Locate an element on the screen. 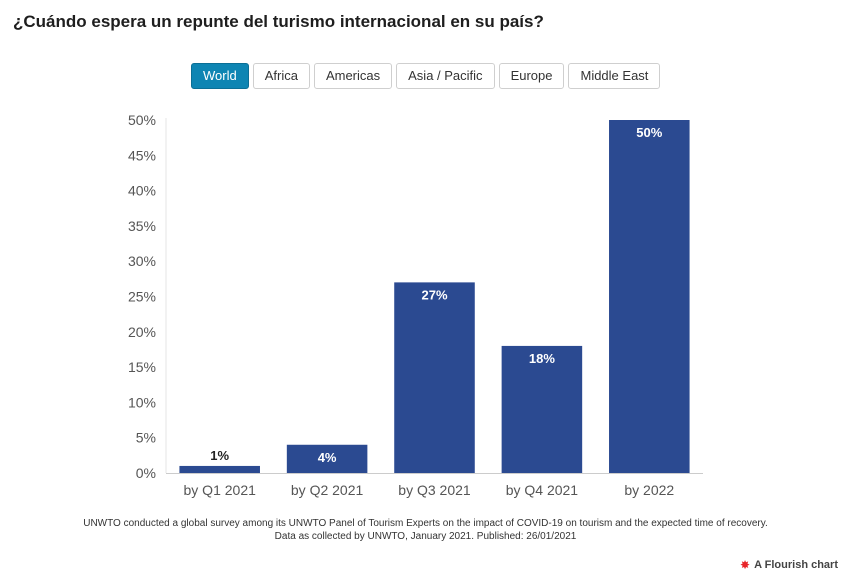 The width and height of the screenshot is (851, 582). filter-middle-east-button: Middle East is located at coordinates (614, 76).